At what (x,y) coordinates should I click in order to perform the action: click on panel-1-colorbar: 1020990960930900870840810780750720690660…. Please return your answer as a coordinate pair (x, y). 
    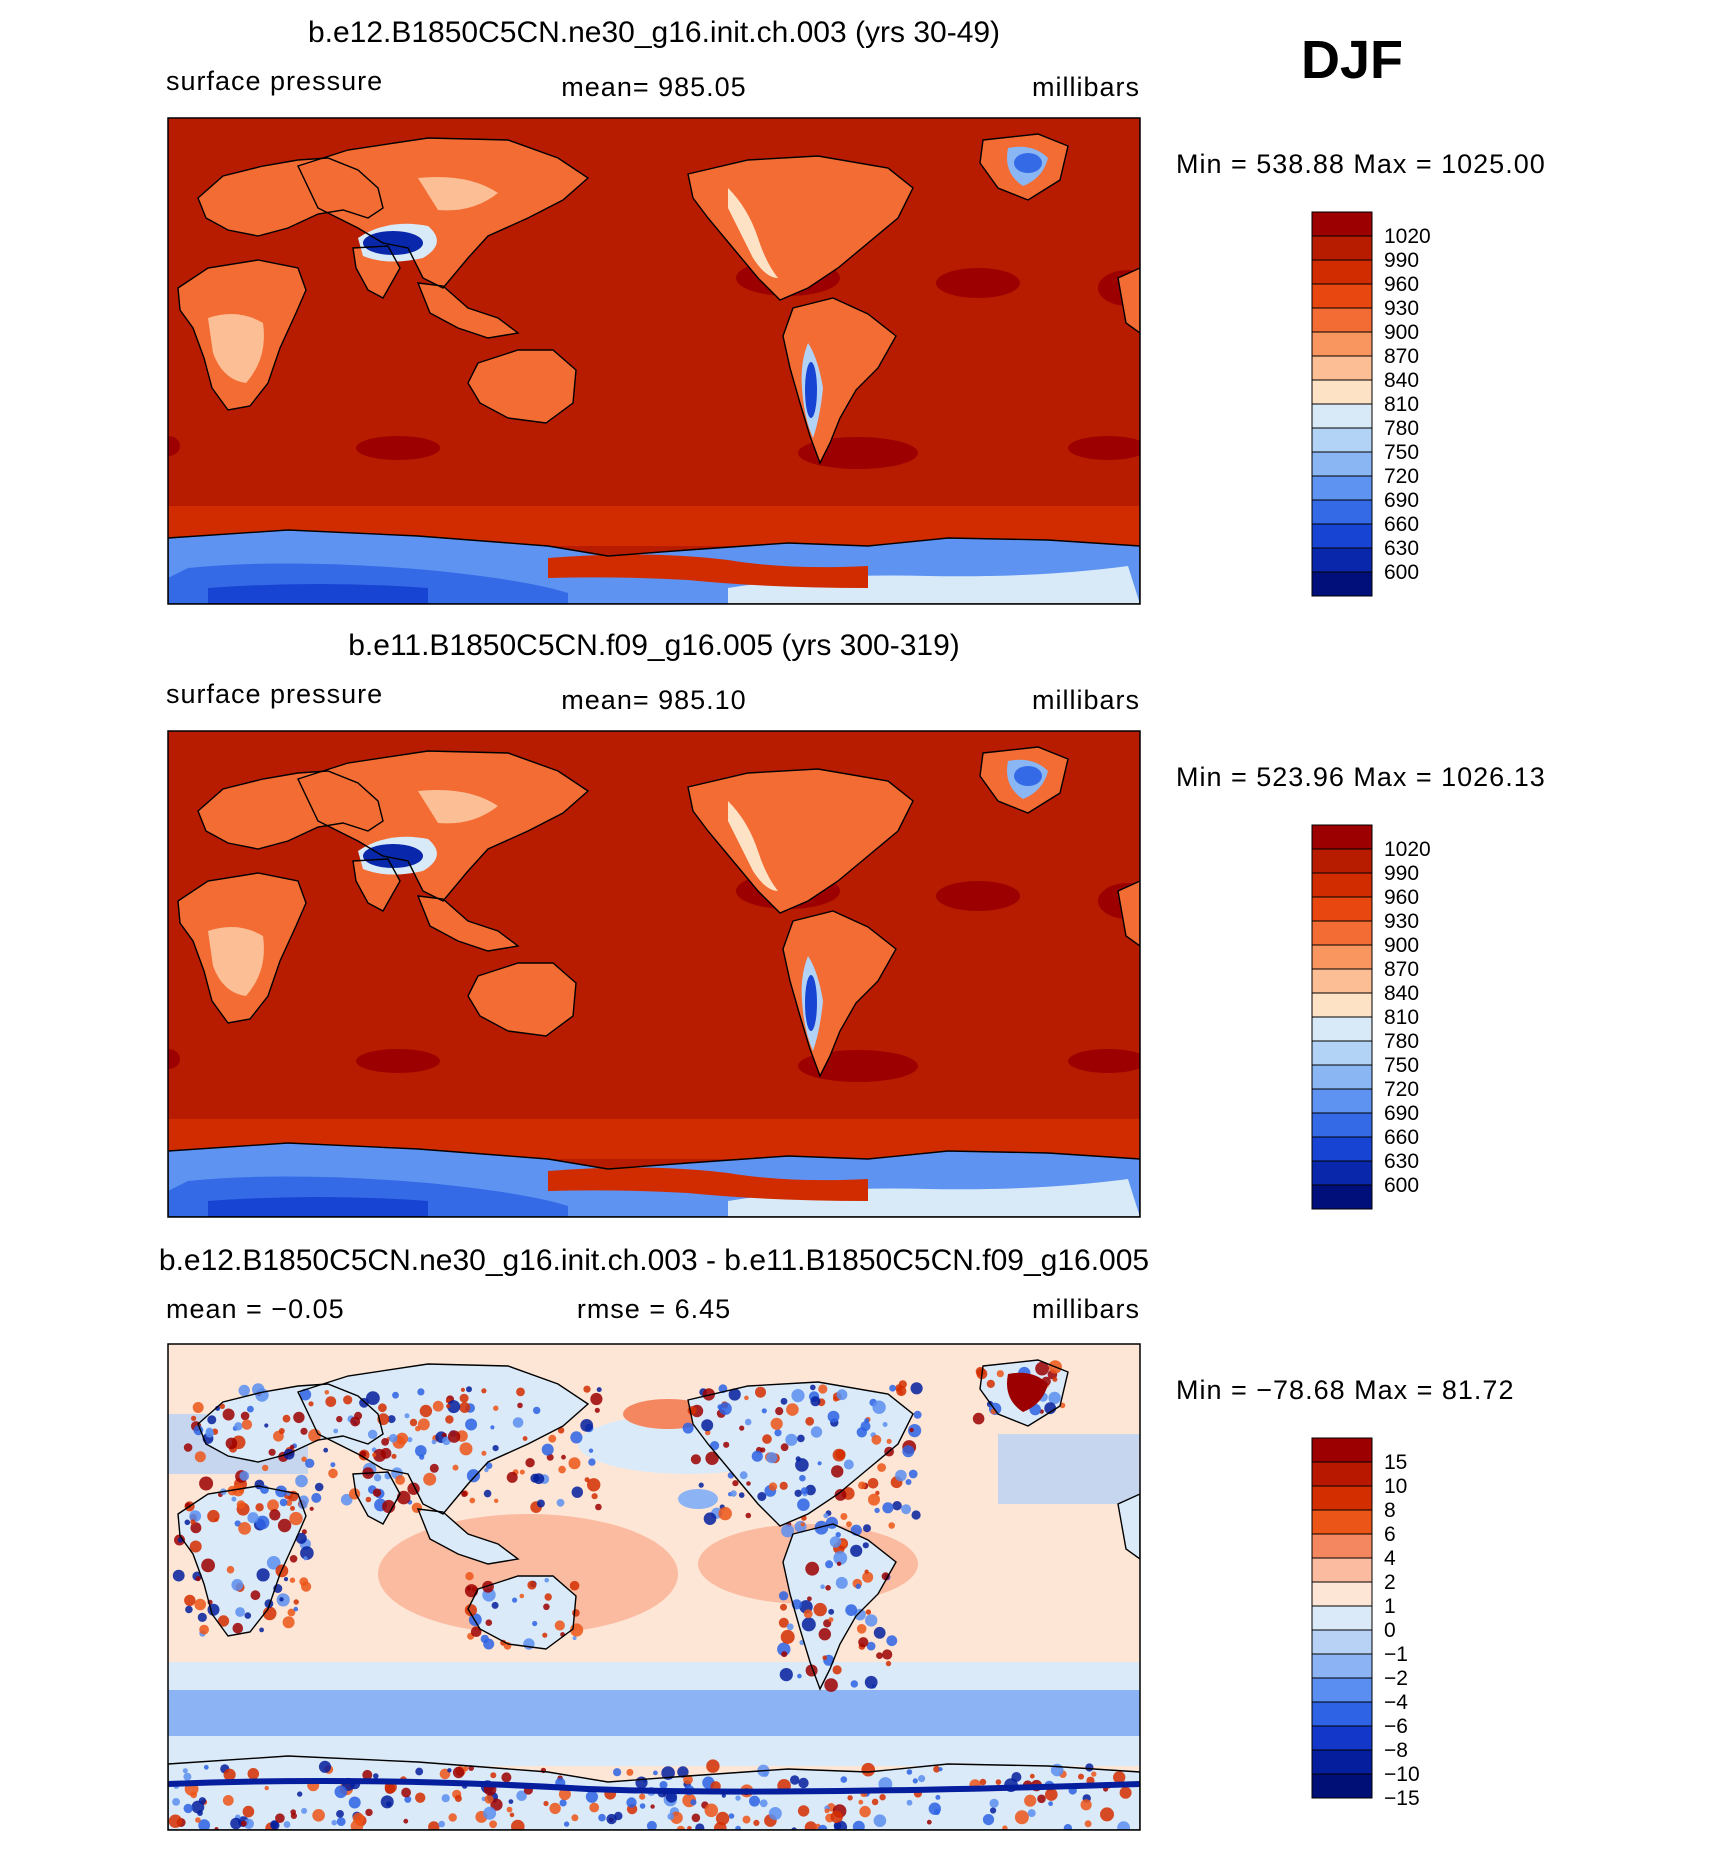
    Looking at the image, I should click on (1371, 404).